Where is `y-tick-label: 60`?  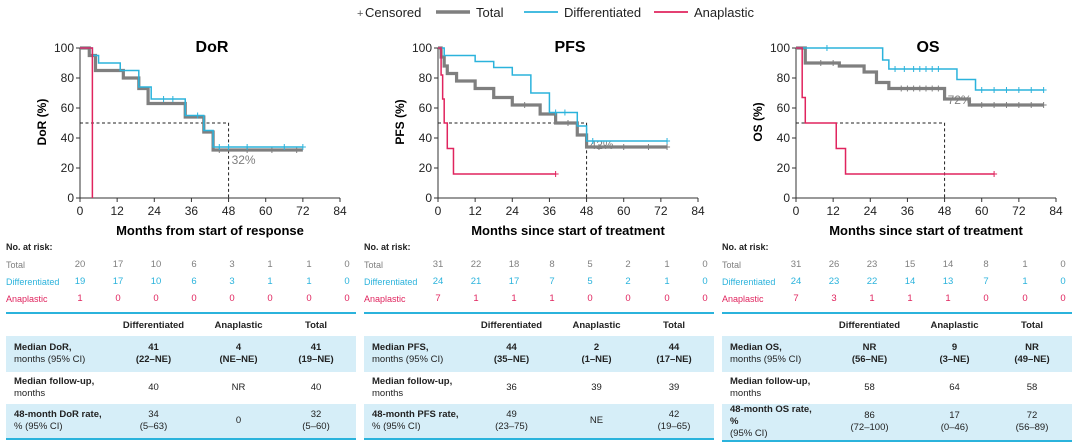
y-tick-label: 60 is located at coordinates (426, 108).